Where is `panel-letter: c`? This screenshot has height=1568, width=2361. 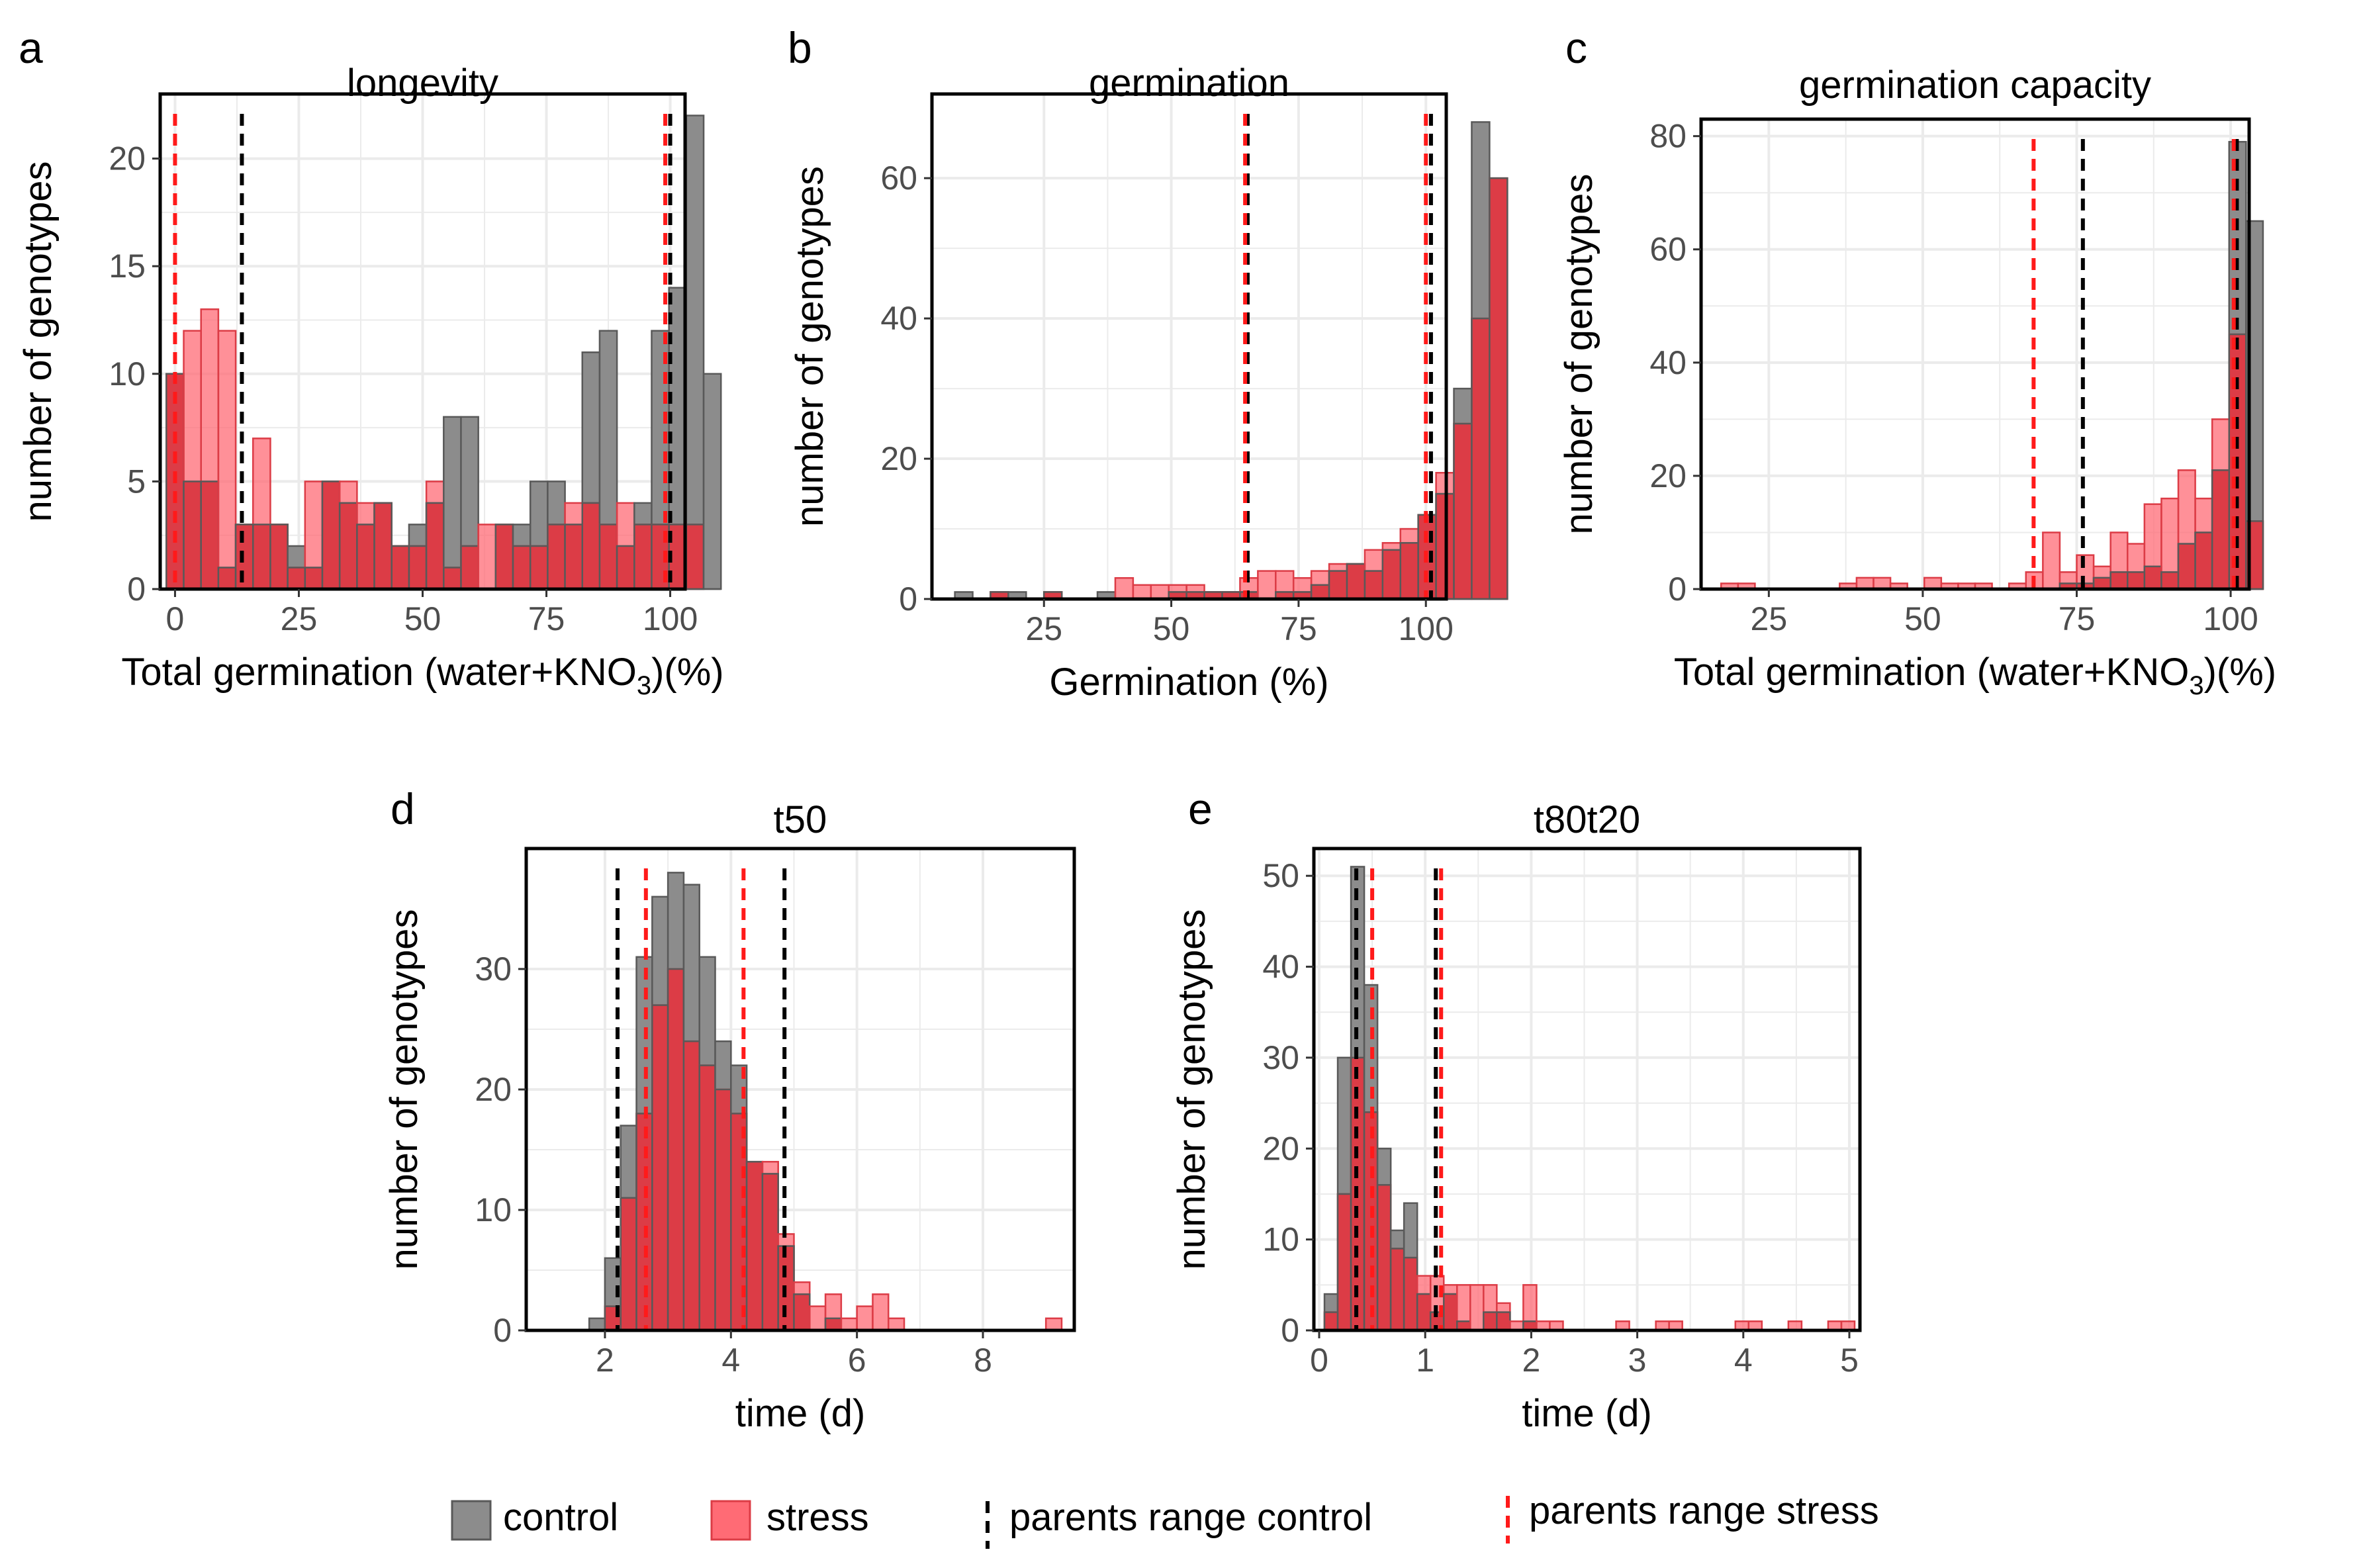
panel-letter: c is located at coordinates (1576, 47).